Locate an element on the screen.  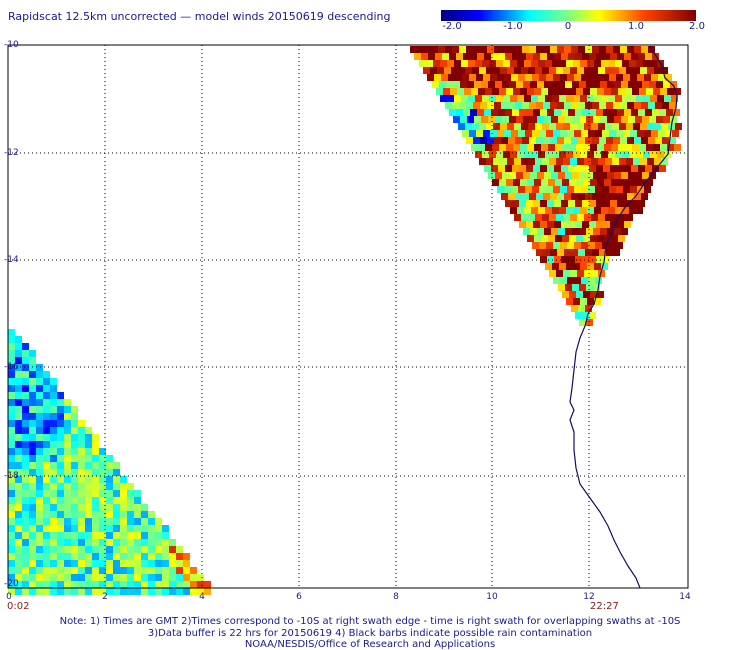
y-label-18: -18 is located at coordinates (11, 476).